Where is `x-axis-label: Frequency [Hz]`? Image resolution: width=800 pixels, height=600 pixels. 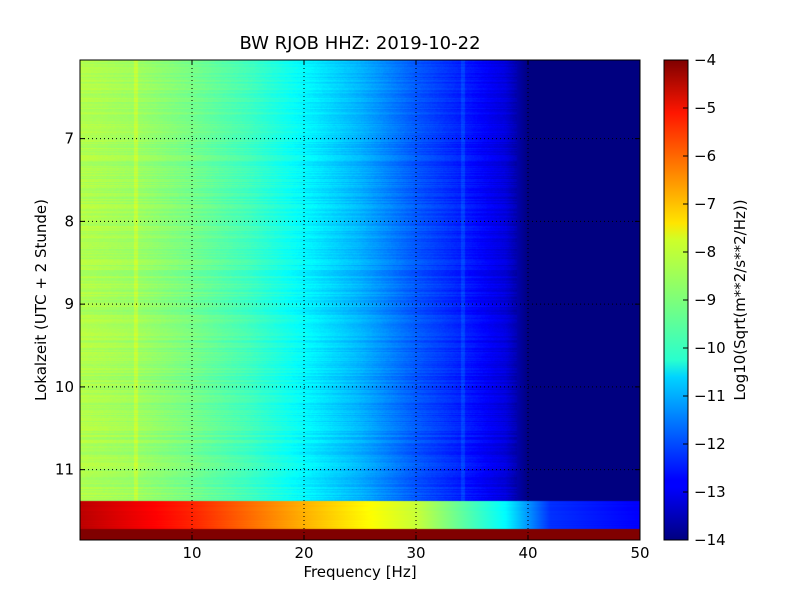 x-axis-label: Frequency [Hz] is located at coordinates (359, 572).